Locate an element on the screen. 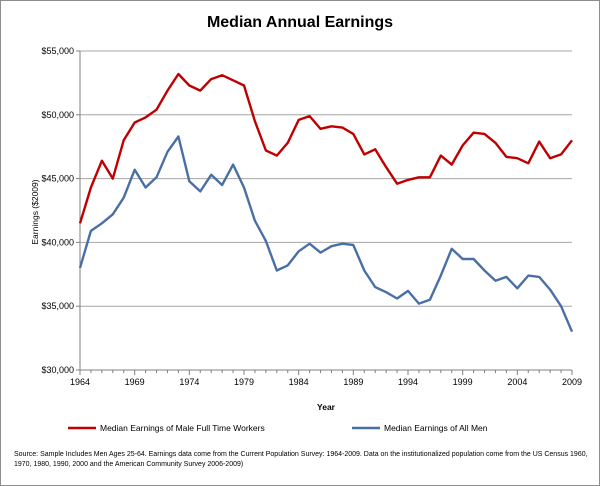 This screenshot has height=486, width=600. x-tick-label: 1999 is located at coordinates (463, 382).